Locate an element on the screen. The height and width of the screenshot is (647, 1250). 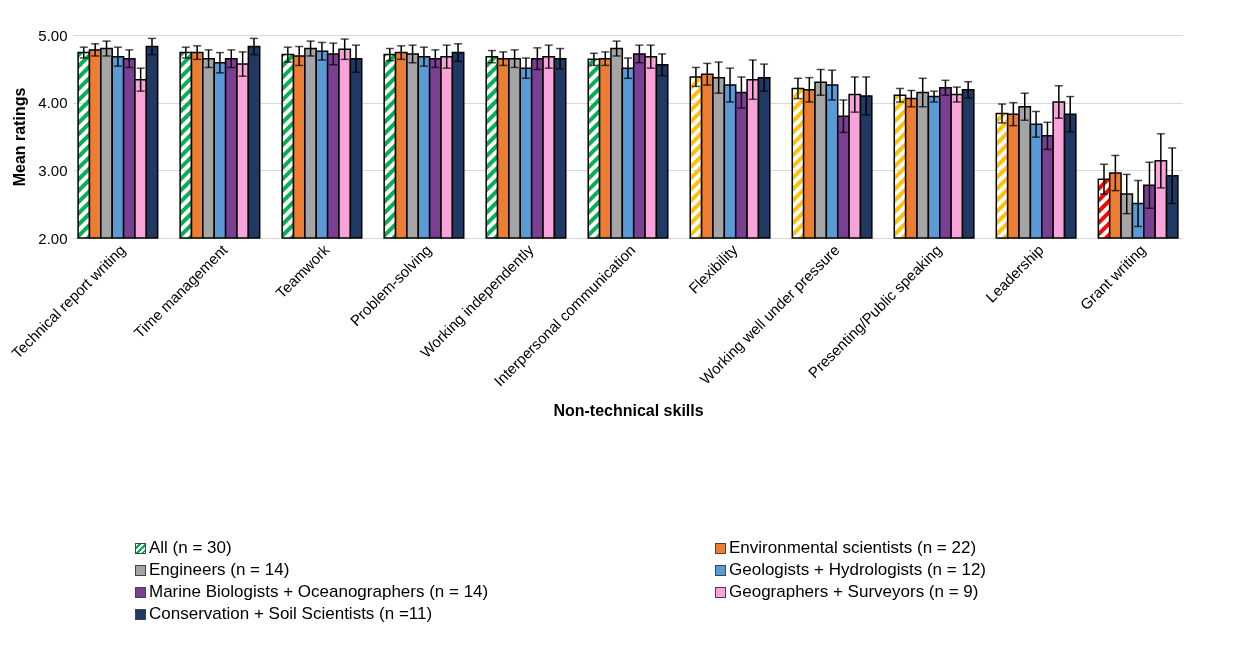
legend-label: All (n = 30) is located at coordinates (190, 548).